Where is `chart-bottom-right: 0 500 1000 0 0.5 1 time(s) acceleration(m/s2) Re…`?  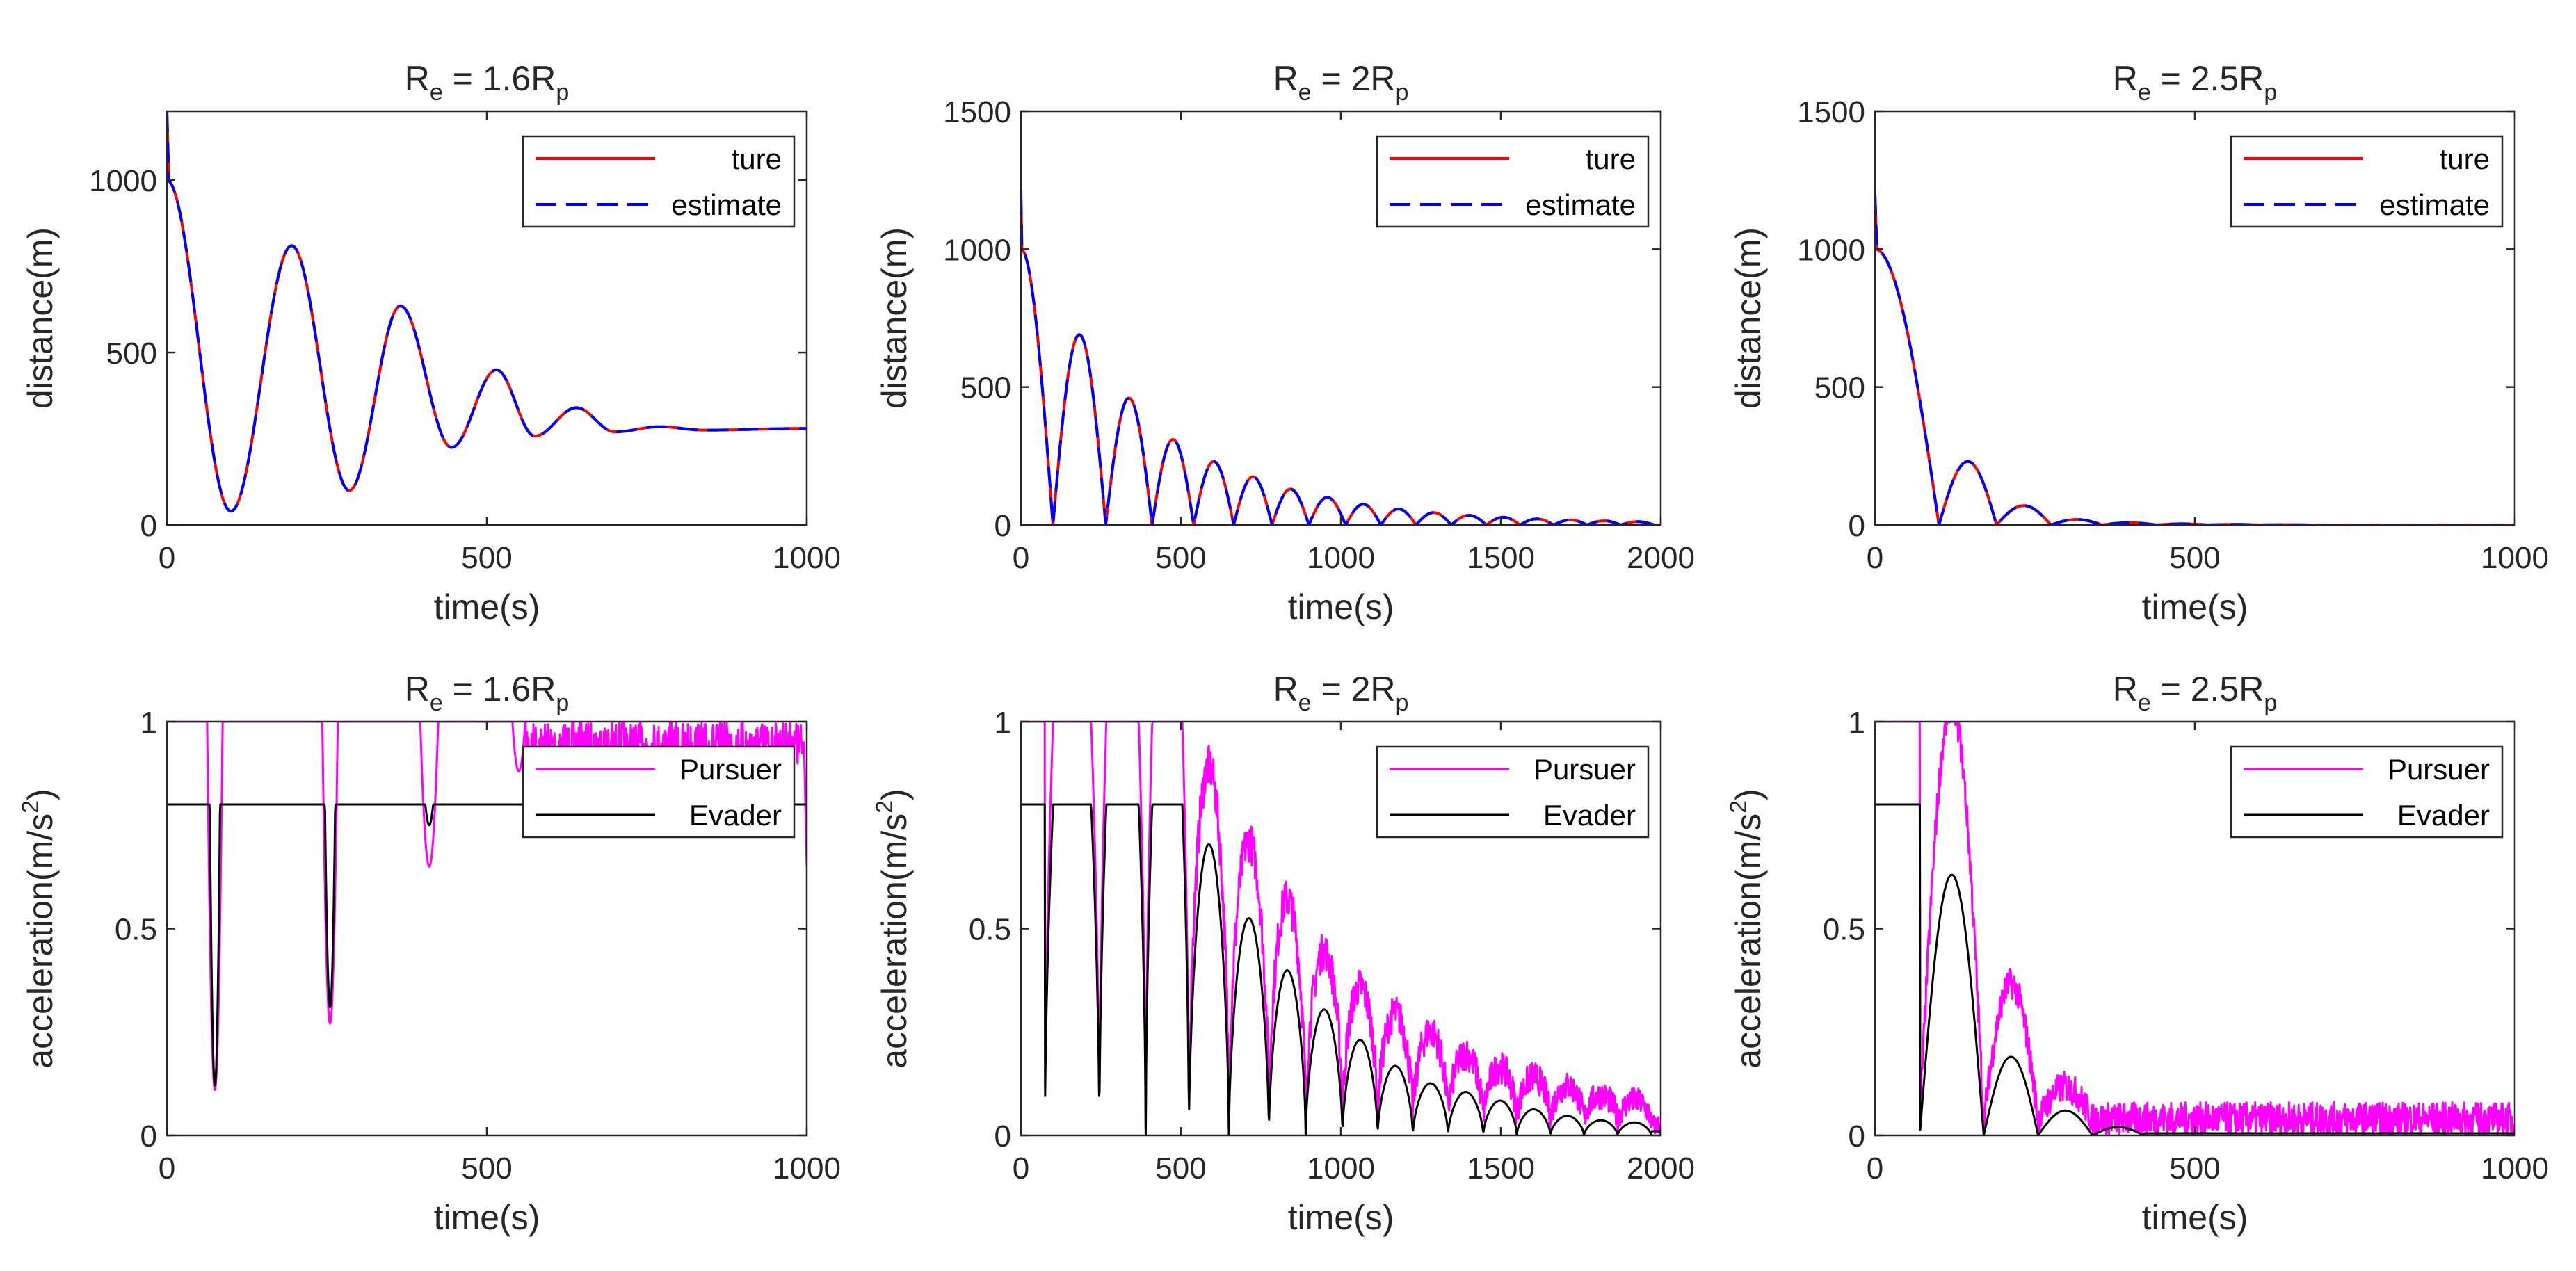 chart-bottom-right: 0 500 1000 0 0.5 1 time(s) acceleration(m/s2) Re… is located at coordinates (2137, 953).